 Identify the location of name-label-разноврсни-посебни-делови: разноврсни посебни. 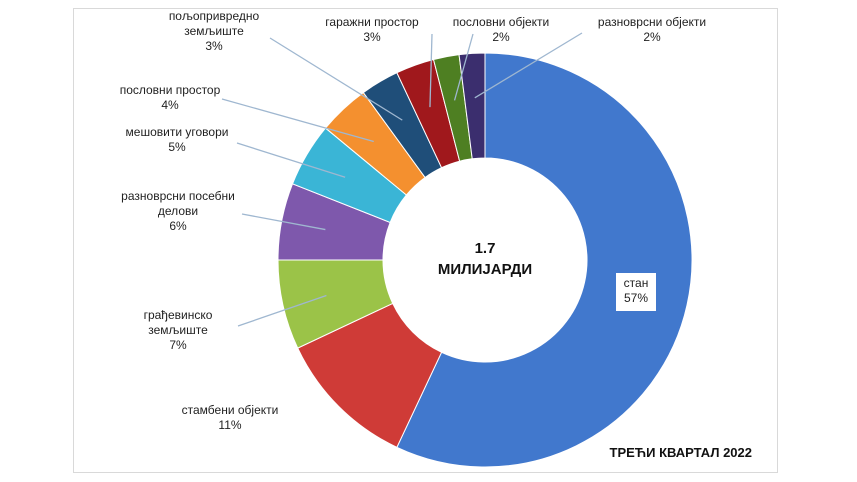
(178, 196).